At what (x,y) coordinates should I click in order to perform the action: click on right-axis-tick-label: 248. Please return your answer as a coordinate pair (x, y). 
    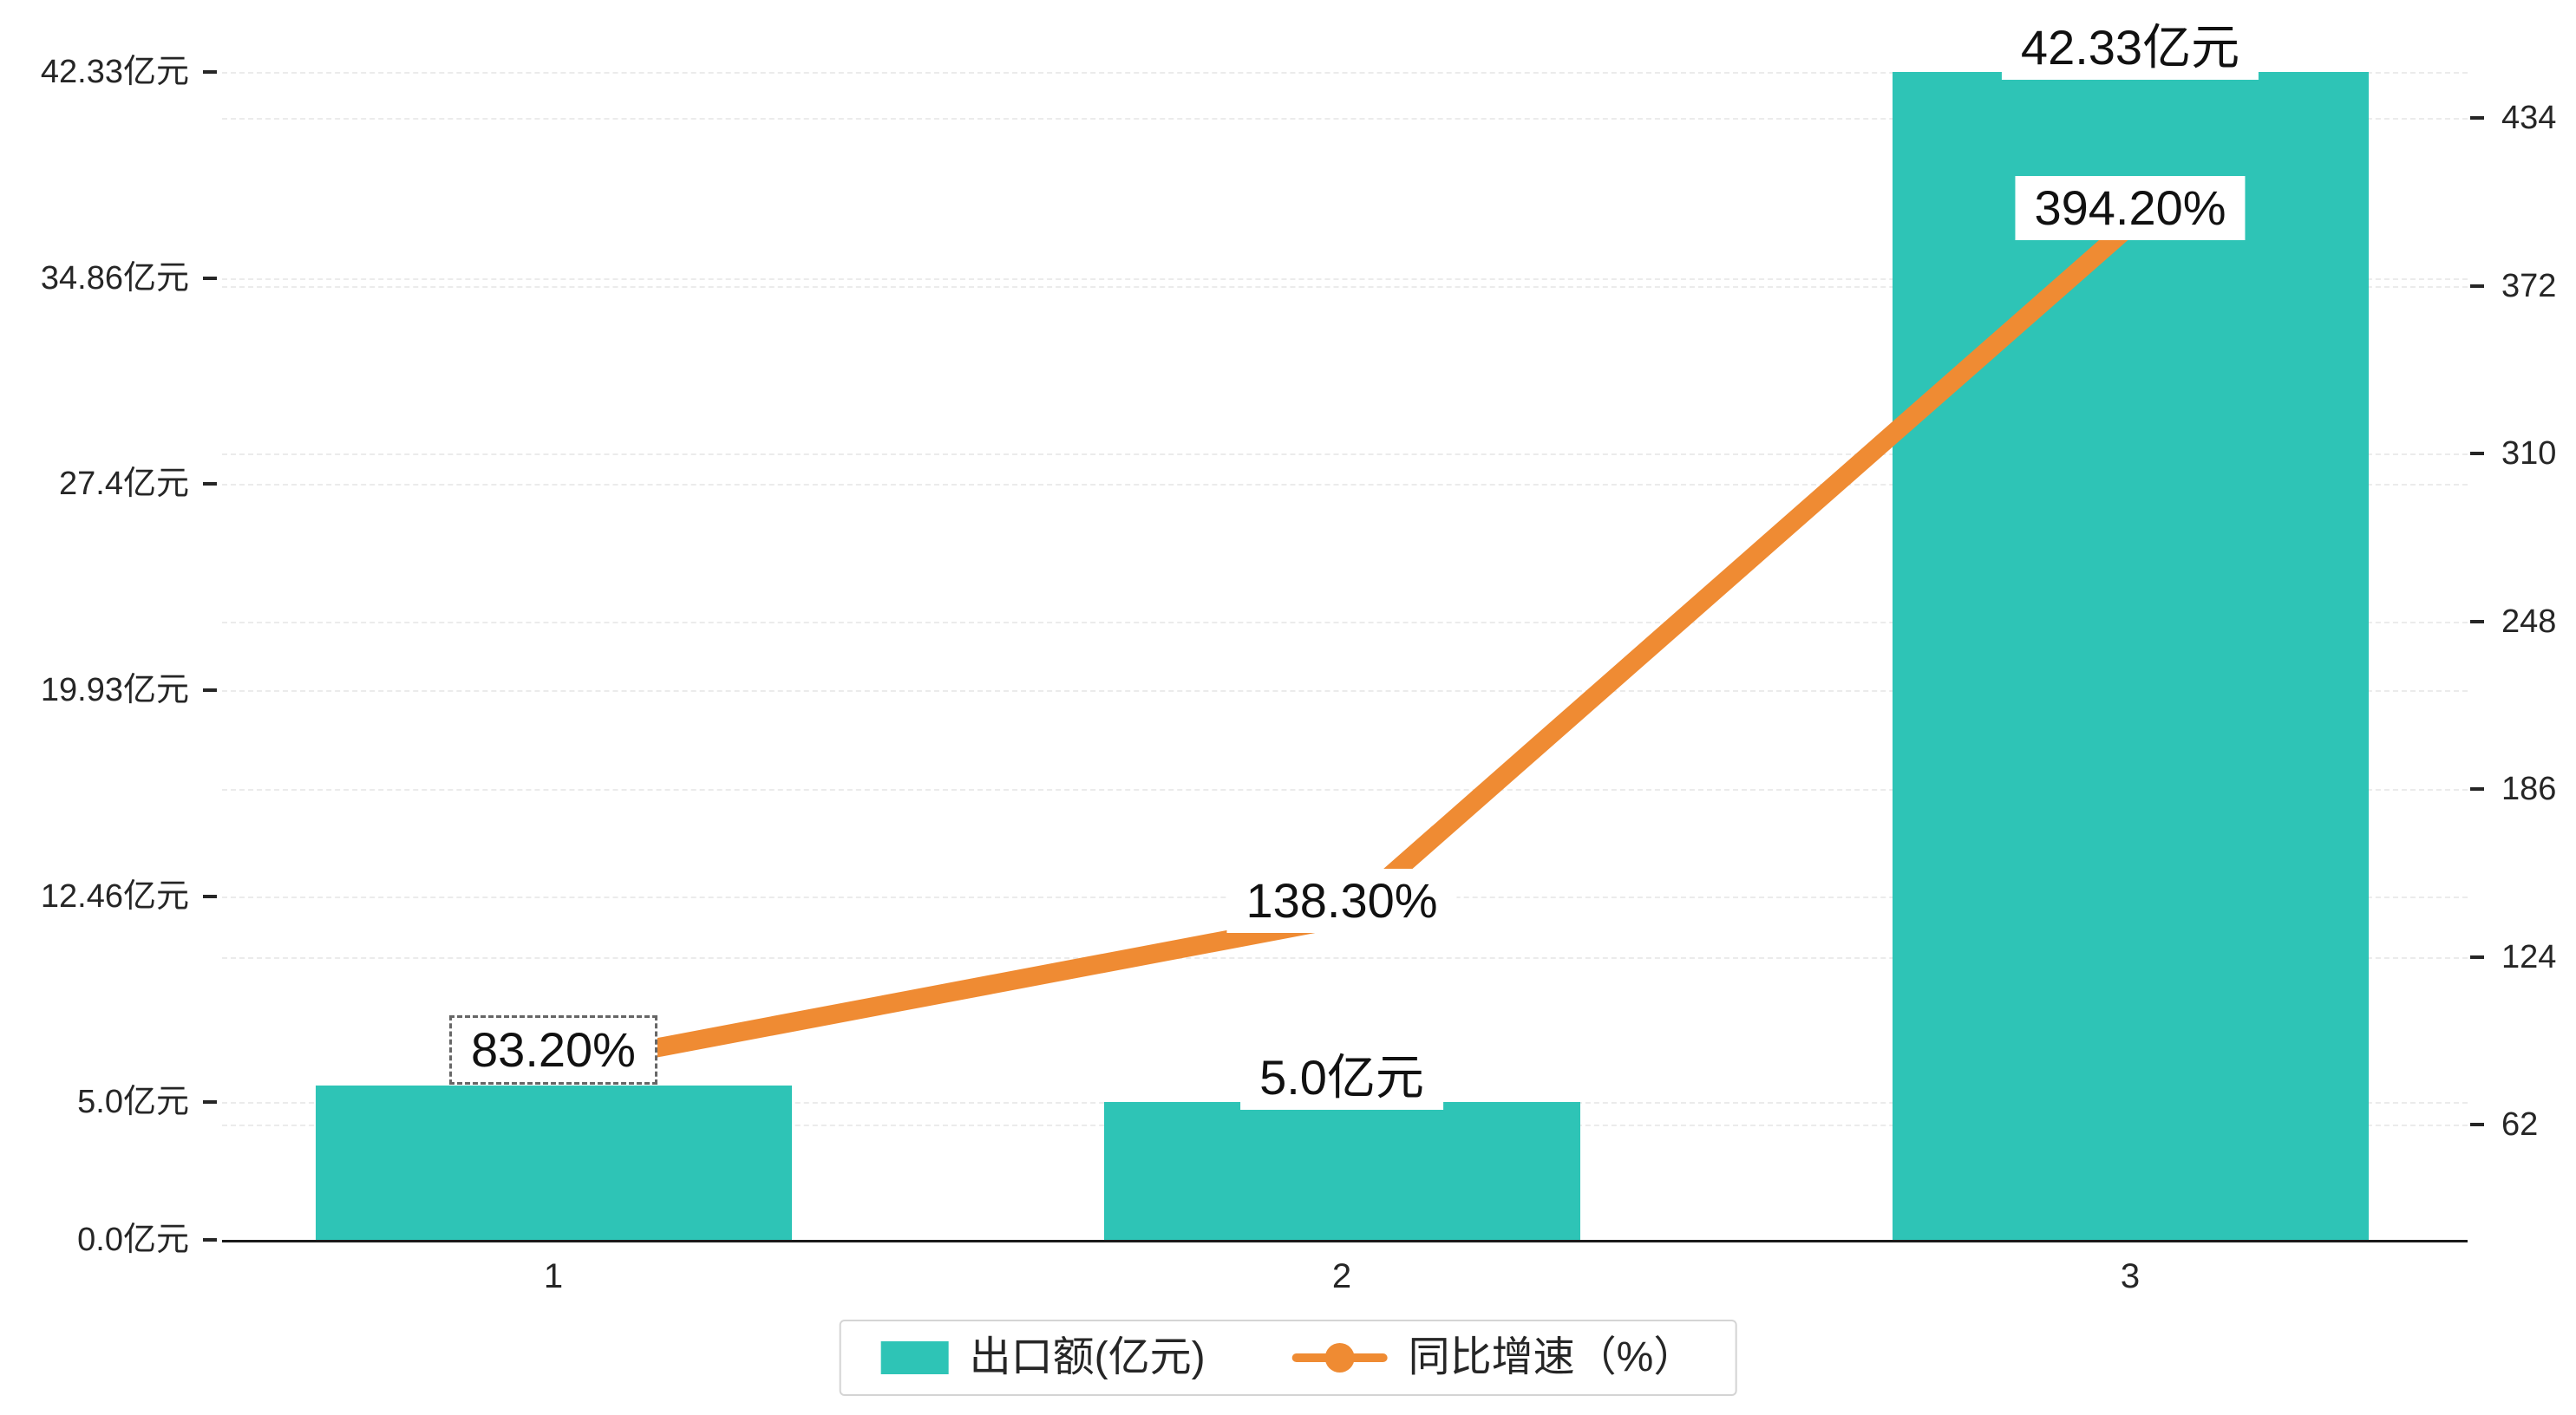
    Looking at the image, I should click on (2529, 621).